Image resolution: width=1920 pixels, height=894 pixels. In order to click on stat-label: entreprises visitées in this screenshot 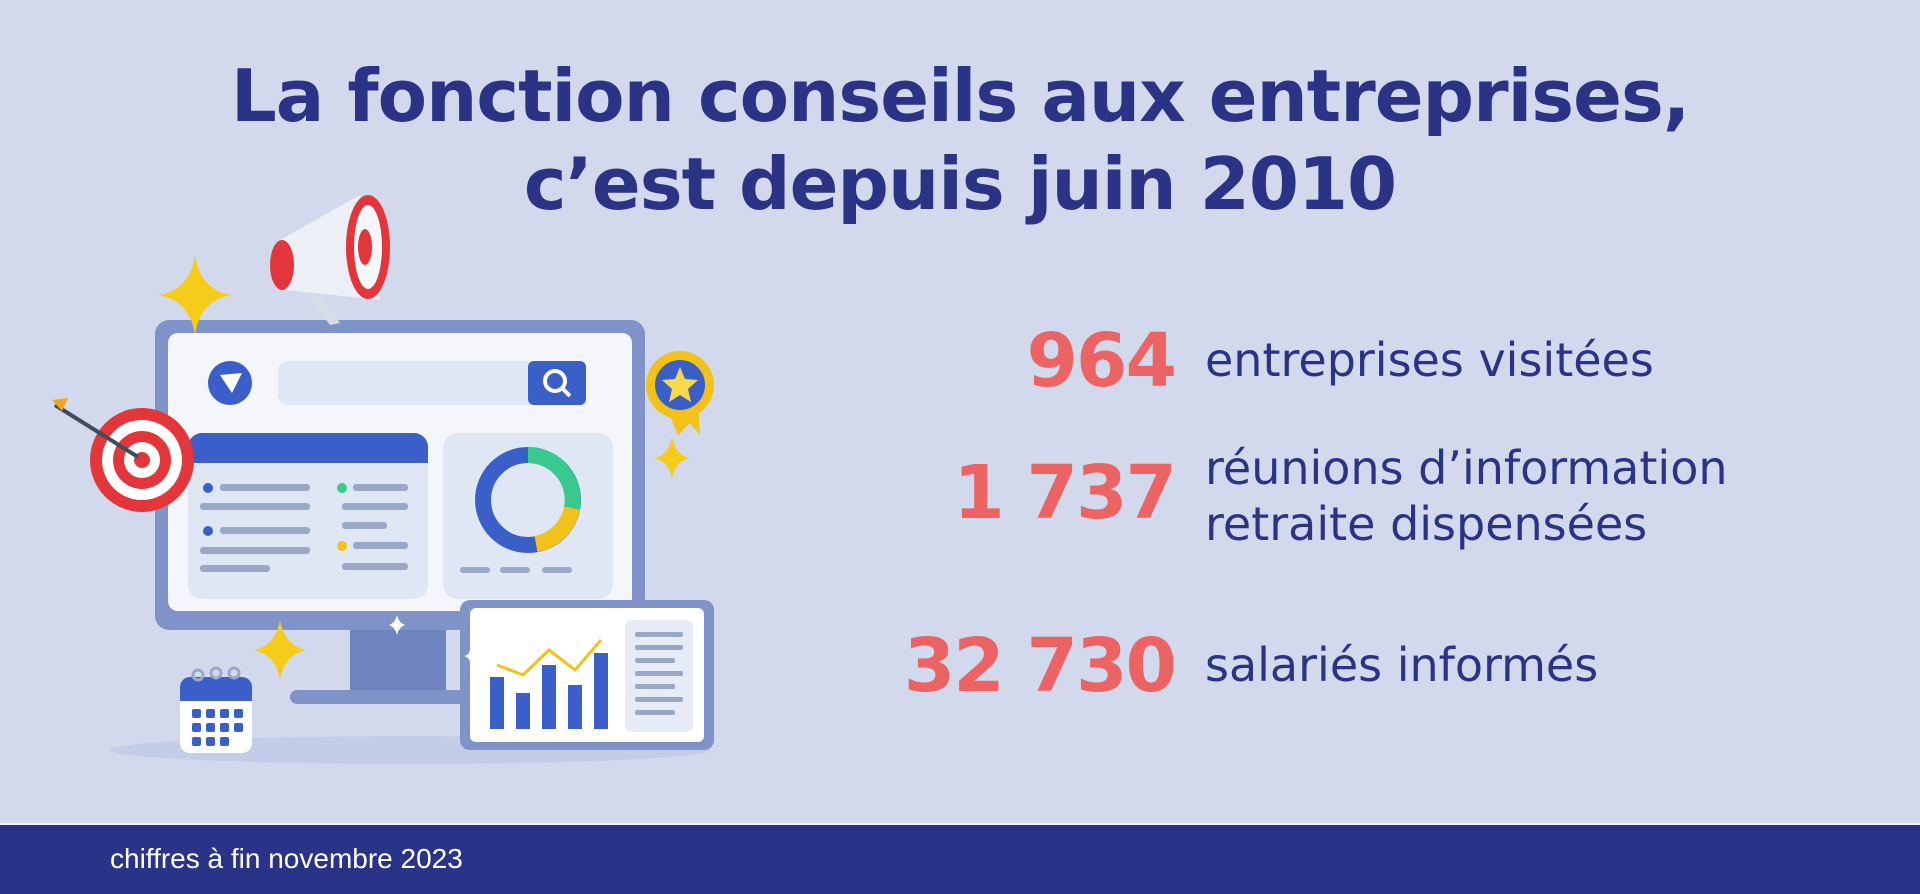, I will do `click(1429, 360)`.